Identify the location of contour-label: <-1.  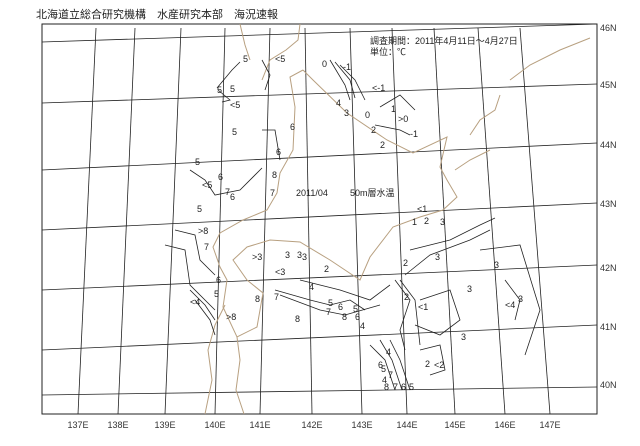
(378, 88).